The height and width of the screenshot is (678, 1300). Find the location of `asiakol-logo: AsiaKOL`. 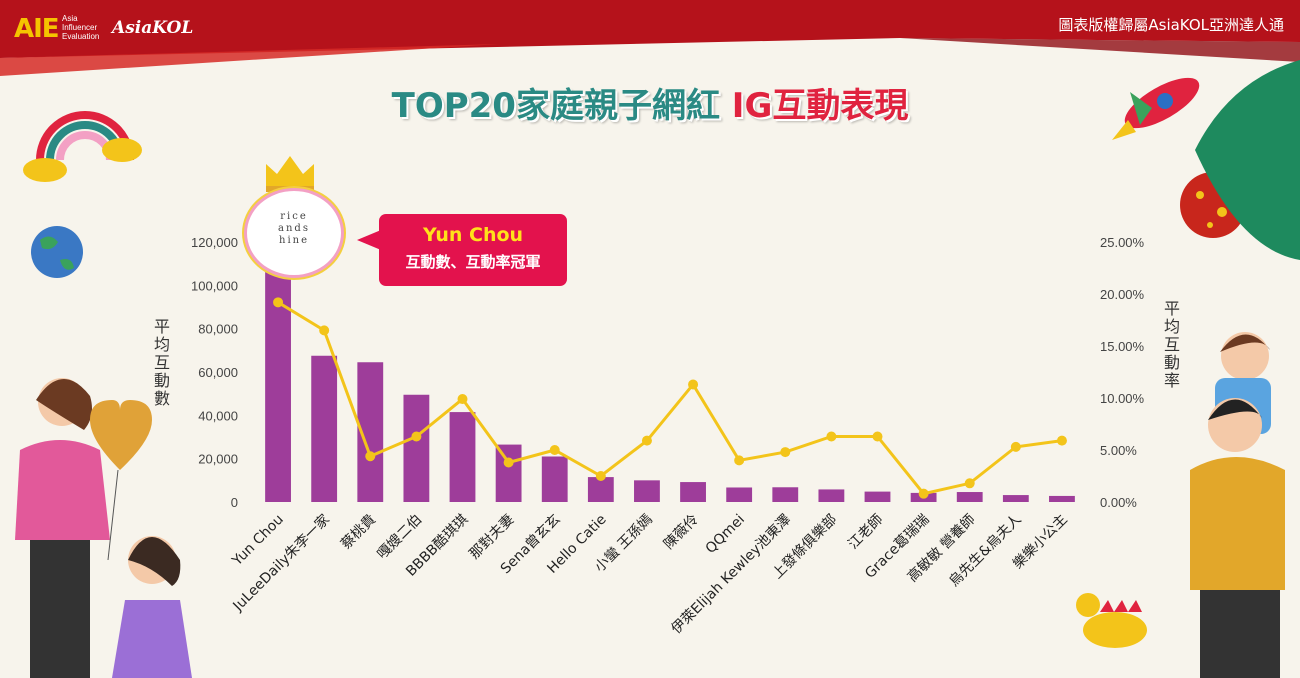

asiakol-logo: AsiaKOL is located at coordinates (153, 28).